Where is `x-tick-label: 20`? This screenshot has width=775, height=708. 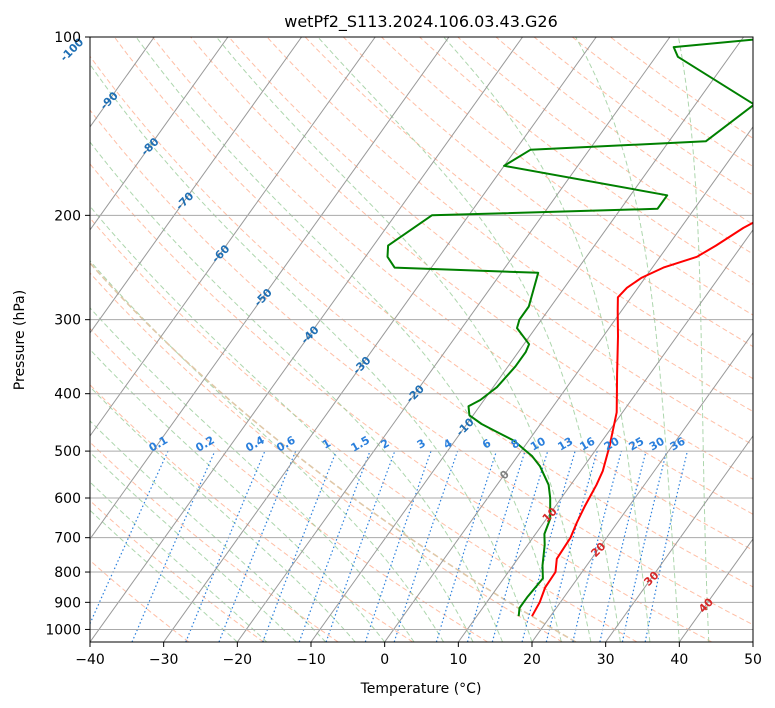
x-tick-label: 20 is located at coordinates (532, 660).